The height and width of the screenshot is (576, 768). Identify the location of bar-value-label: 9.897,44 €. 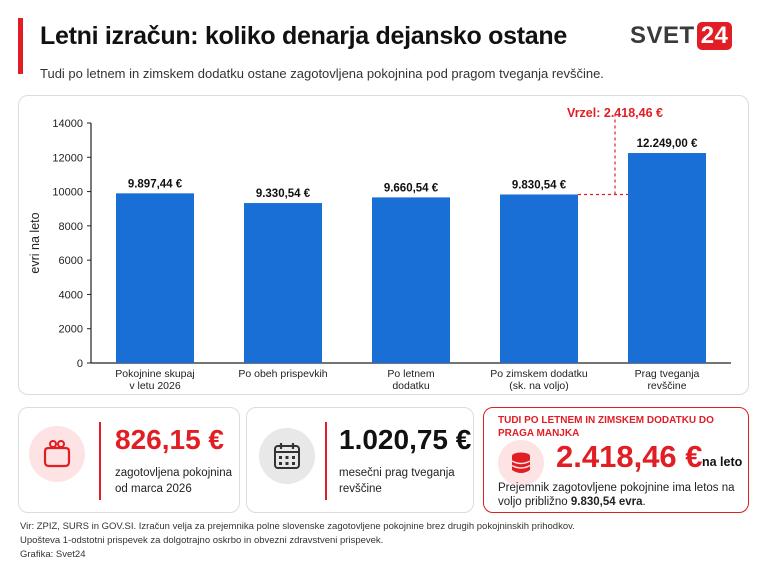
(155, 184).